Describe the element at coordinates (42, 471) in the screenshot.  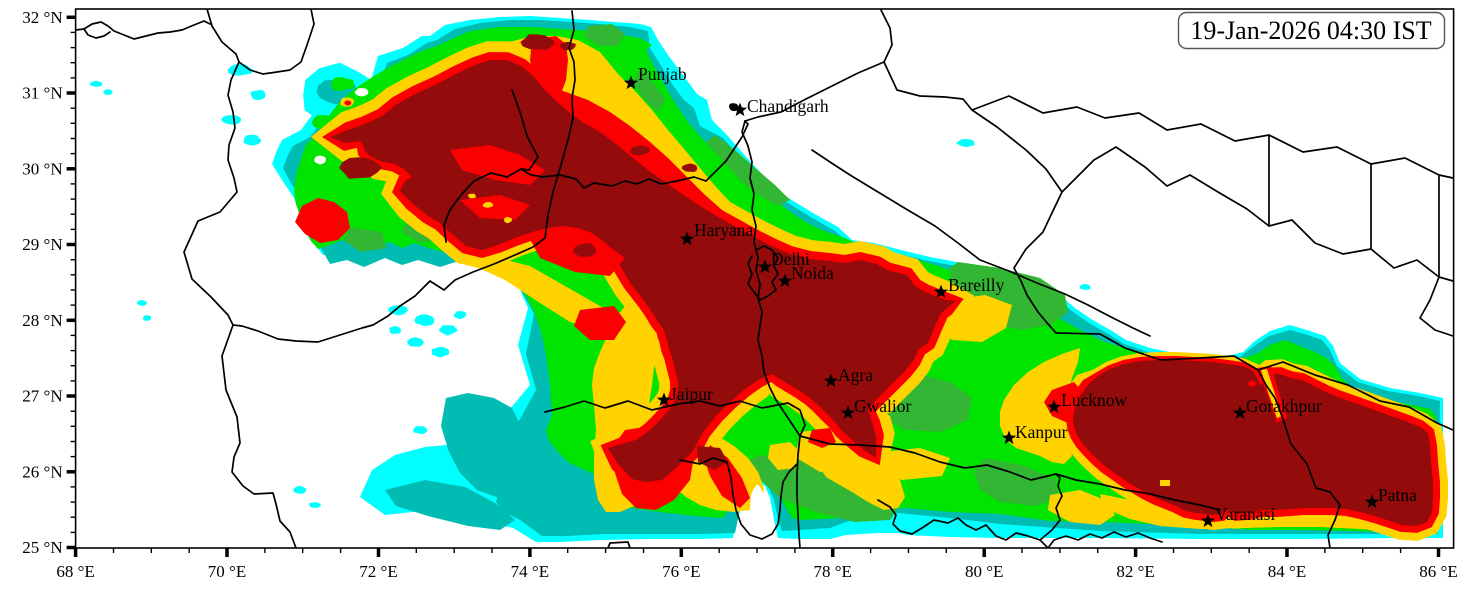
I see `svg-text: 26 °N` at that location.